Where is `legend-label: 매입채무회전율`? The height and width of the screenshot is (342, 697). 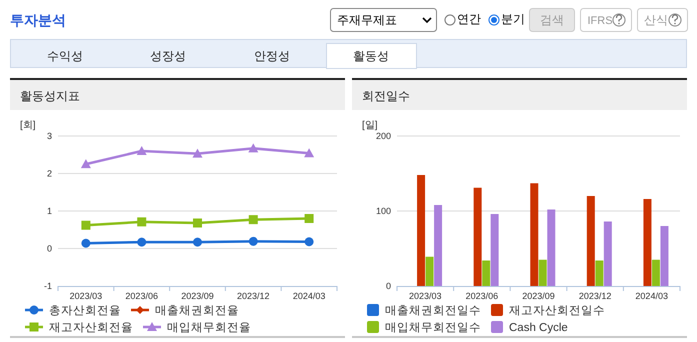
legend-label: 매입채무회전율 is located at coordinates (209, 328).